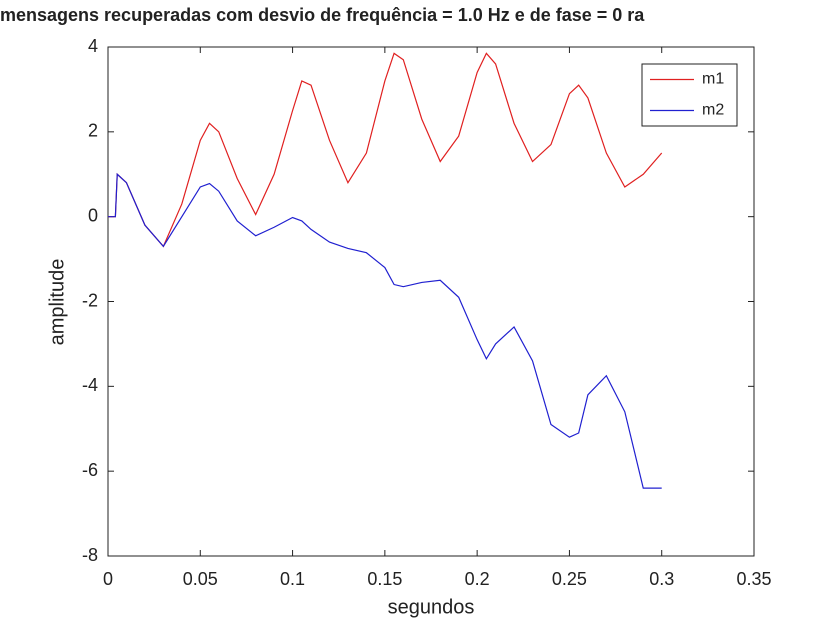  What do you see at coordinates (90, 300) in the screenshot?
I see `y-tick-label: -2` at bounding box center [90, 300].